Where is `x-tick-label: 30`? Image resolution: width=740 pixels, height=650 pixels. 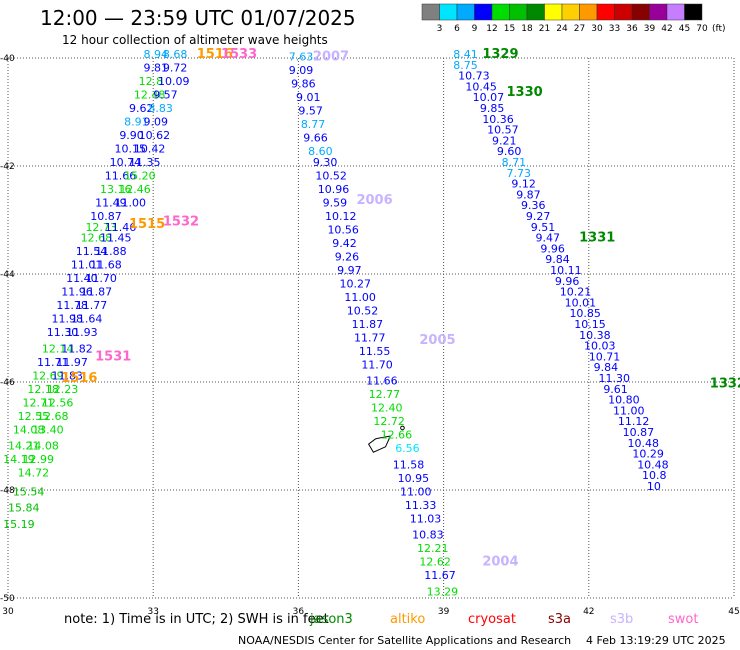 x-tick-label: 30 is located at coordinates (8, 612).